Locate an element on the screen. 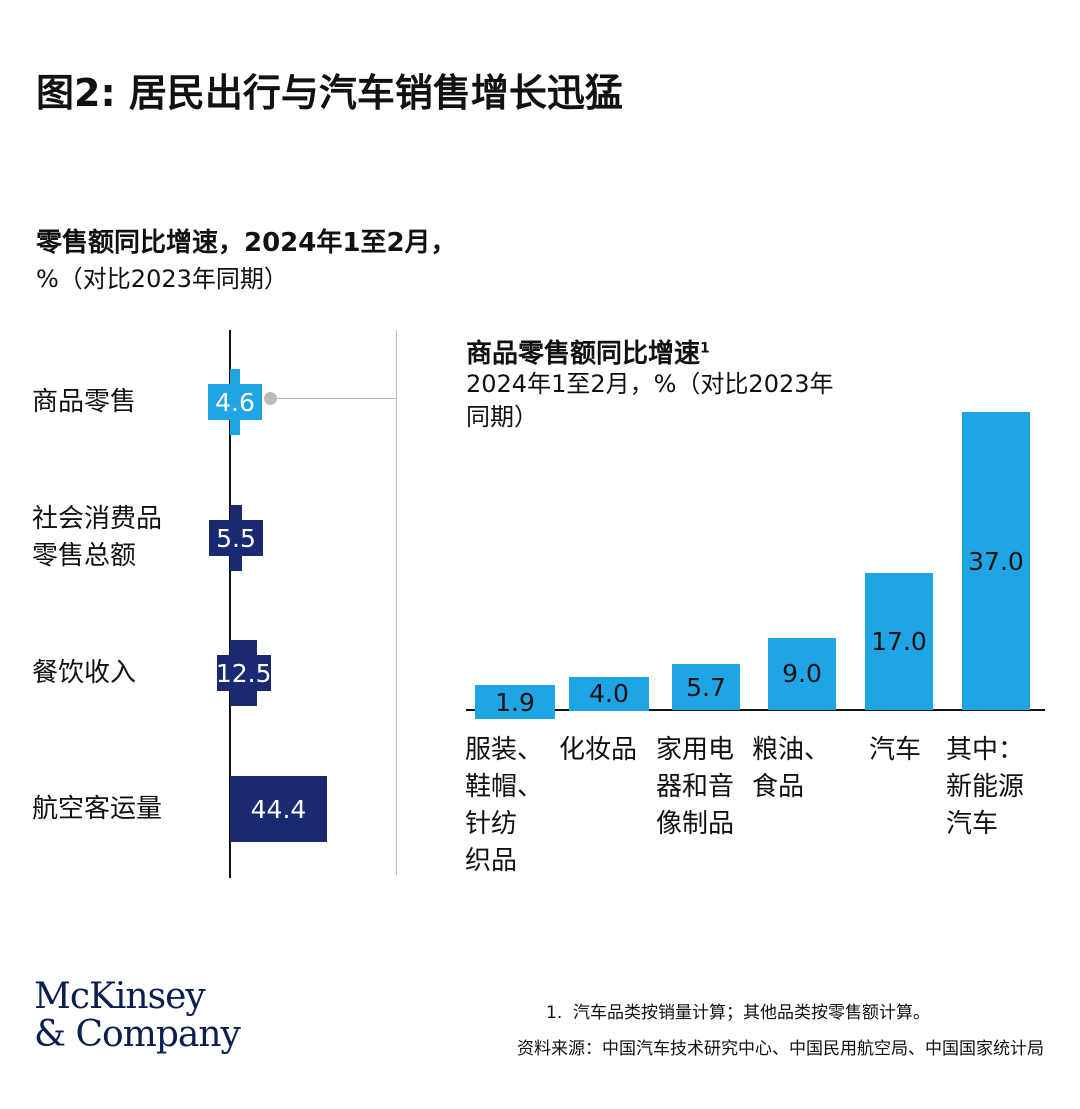  value-label: 9.0 is located at coordinates (802, 674).